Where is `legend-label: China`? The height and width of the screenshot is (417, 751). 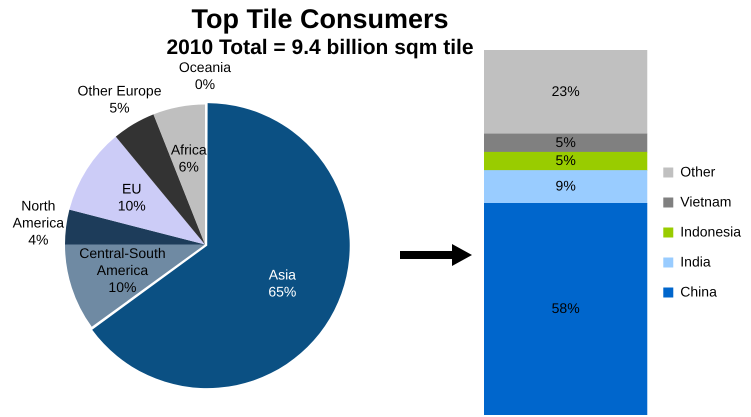
legend-label: China is located at coordinates (699, 291).